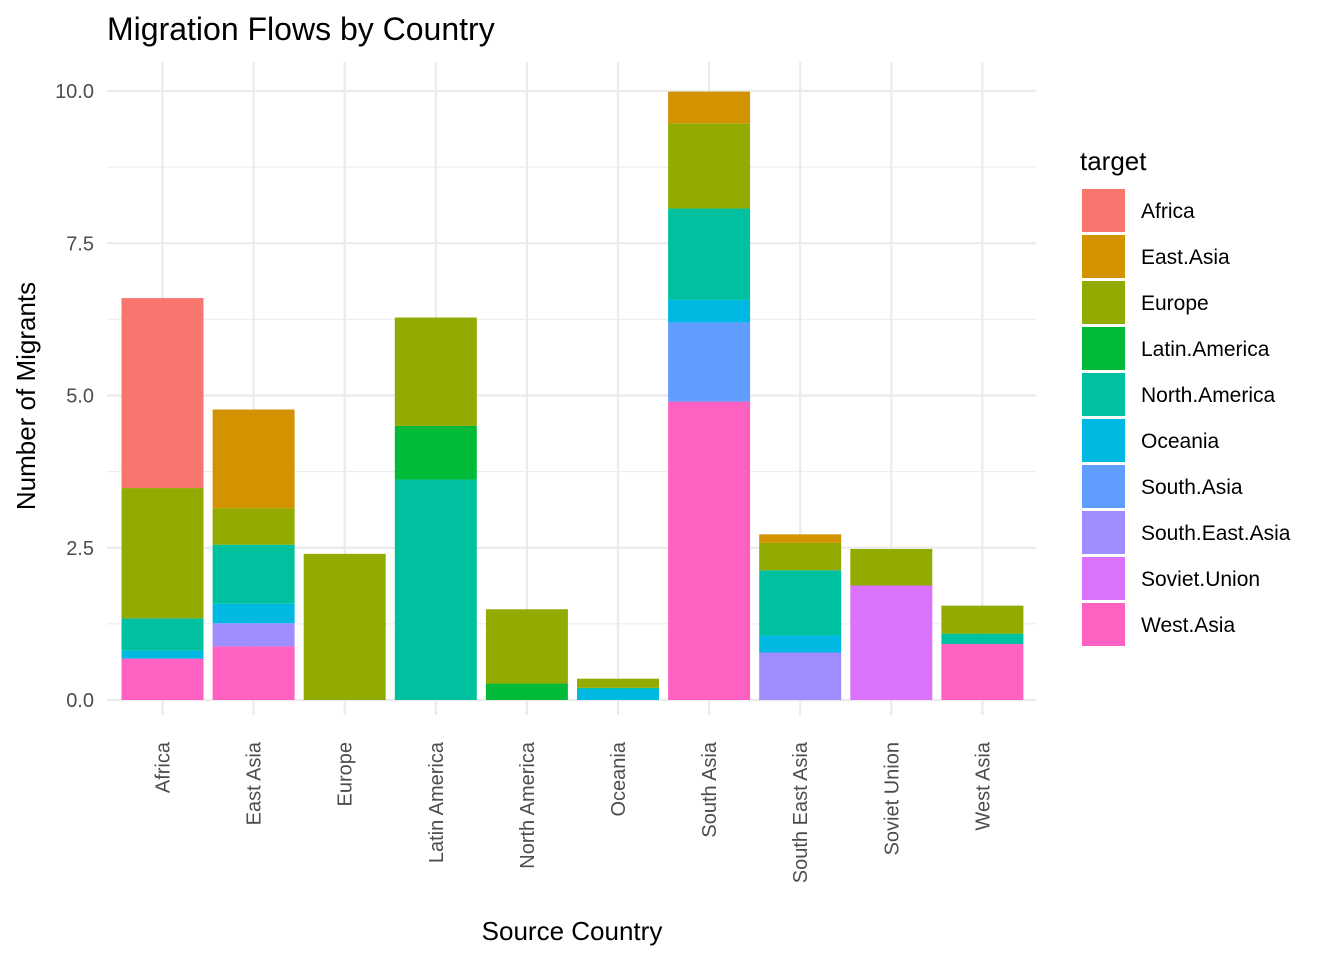 This screenshot has height=960, width=1344. I want to click on x-tick-label: Africa, so click(164, 767).